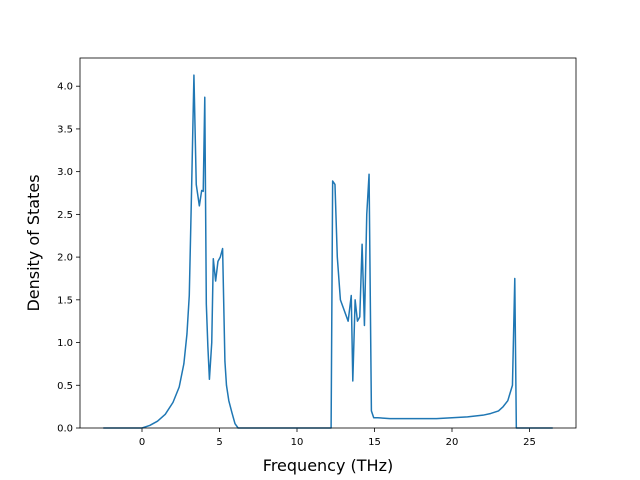 The image size is (640, 480). What do you see at coordinates (65, 386) in the screenshot?
I see `y-tick-label: 0.5` at bounding box center [65, 386].